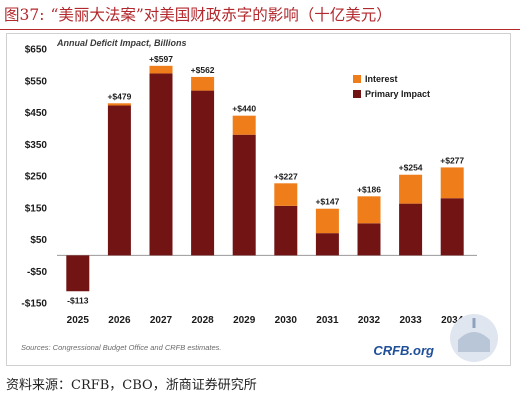  I want to click on x-tick-label: 2026, so click(119, 320).